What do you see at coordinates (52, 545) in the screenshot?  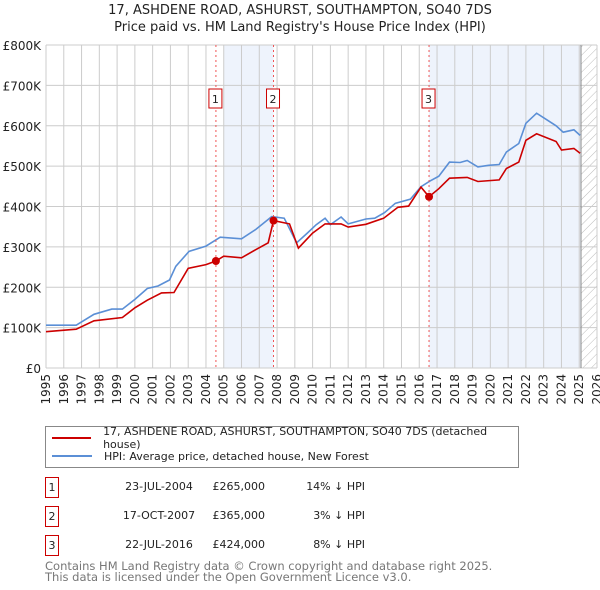 I see `sale-number-badge: 3` at bounding box center [52, 545].